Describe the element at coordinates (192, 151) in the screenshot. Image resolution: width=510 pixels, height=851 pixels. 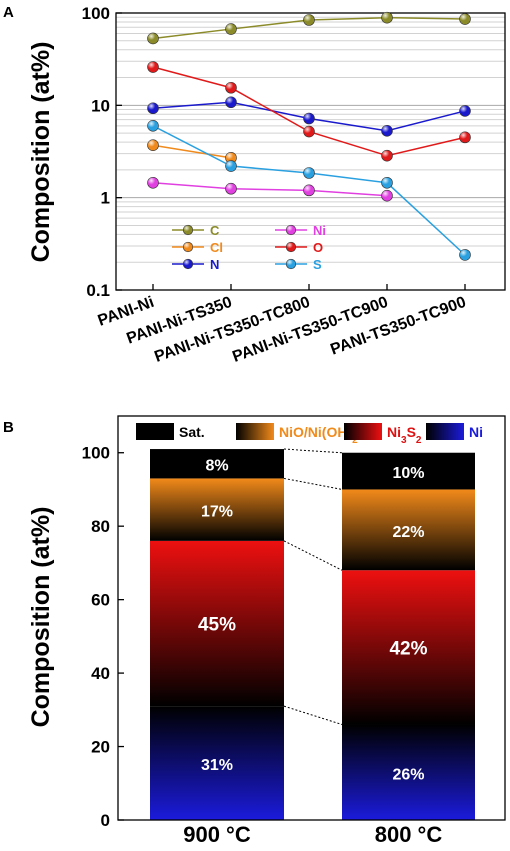
I see `series-line-cl` at that location.